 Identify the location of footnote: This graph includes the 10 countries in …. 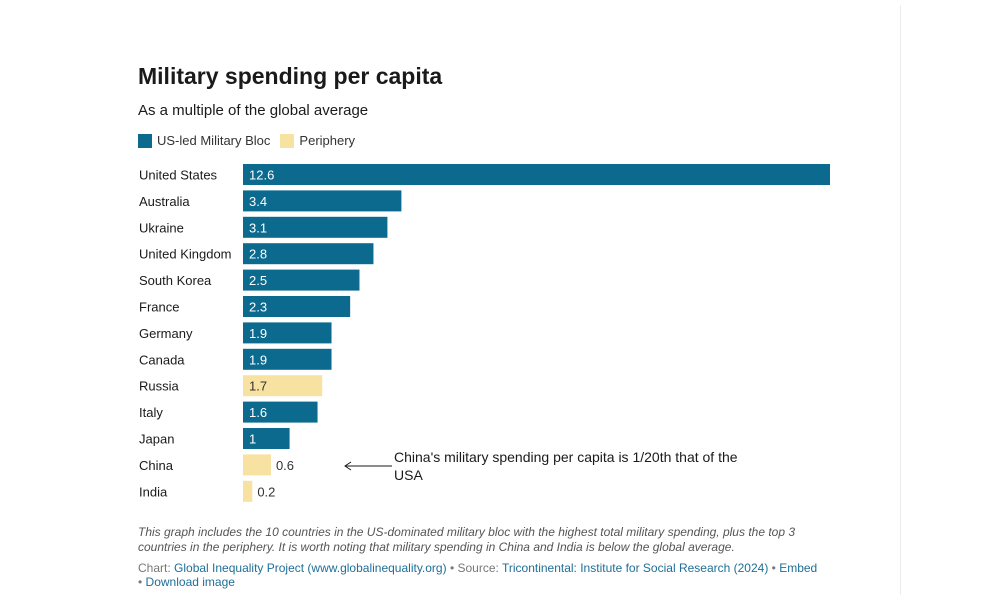
(467, 539).